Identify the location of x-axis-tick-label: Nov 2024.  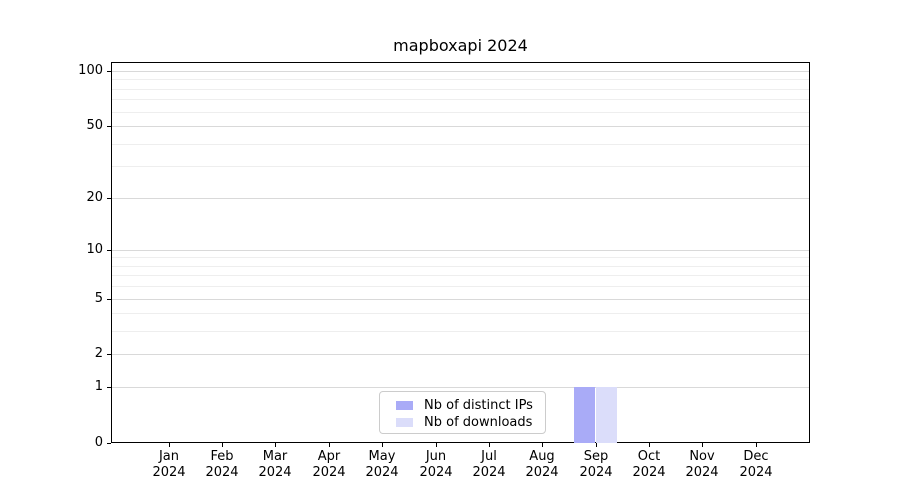
(702, 464).